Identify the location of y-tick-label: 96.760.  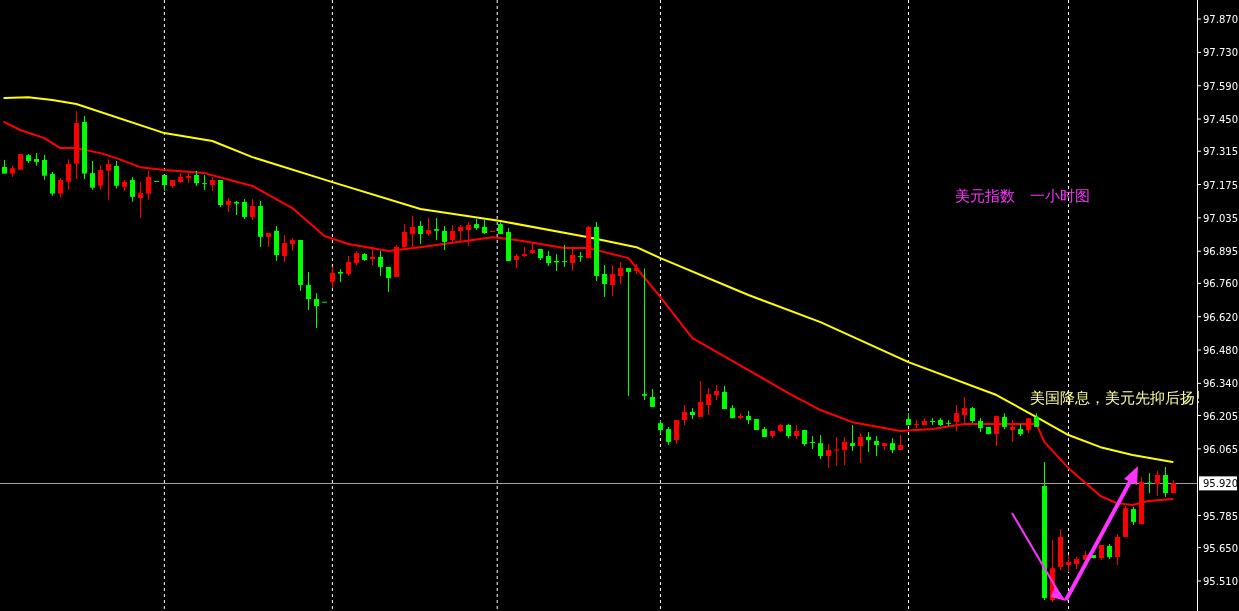
(1220, 284).